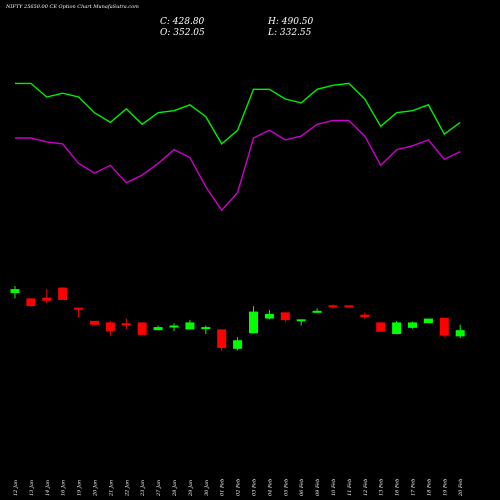 Image resolution: width=500 pixels, height=500 pixels. I want to click on open-value: O: 352.05, so click(182, 33).